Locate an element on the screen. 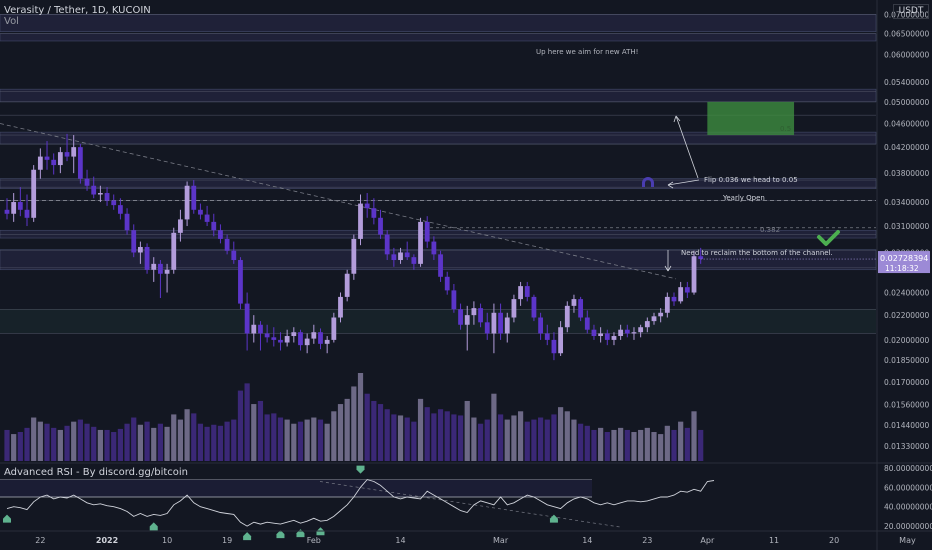 Image resolution: width=932 pixels, height=550 pixels. price-tick-label: 0.07000000 is located at coordinates (907, 14).